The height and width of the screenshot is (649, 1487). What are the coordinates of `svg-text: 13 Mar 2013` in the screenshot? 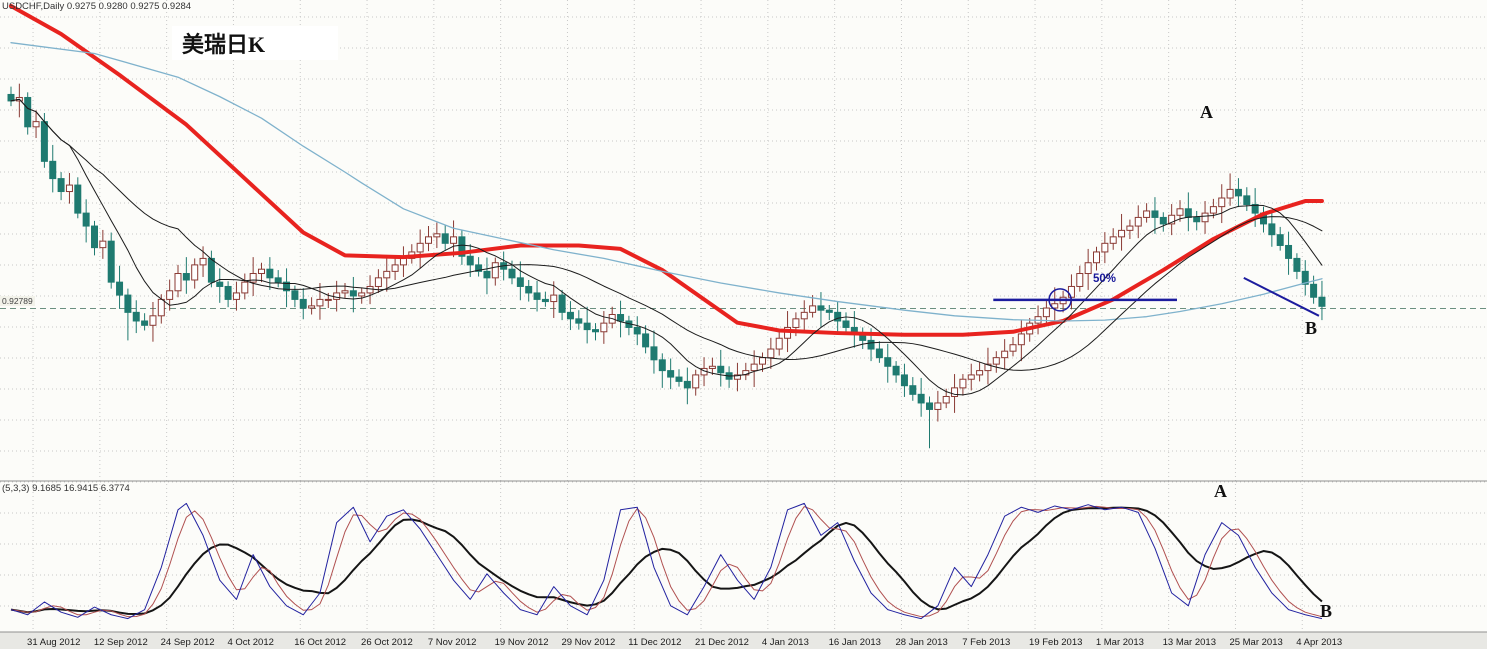 It's located at (1189, 642).